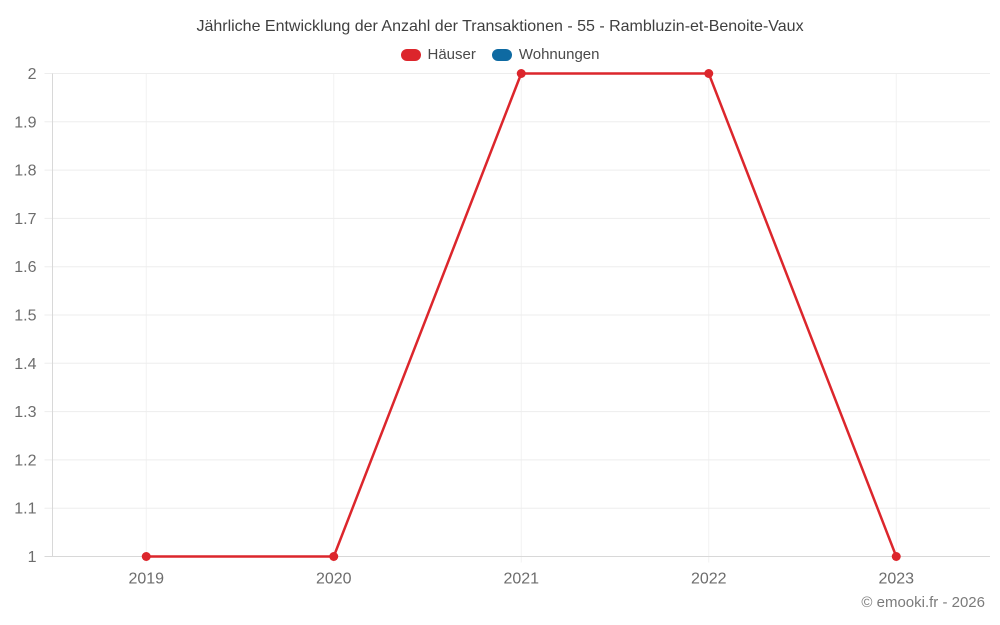 The height and width of the screenshot is (625, 1000). What do you see at coordinates (32, 74) in the screenshot?
I see `y-tick-label: 2` at bounding box center [32, 74].